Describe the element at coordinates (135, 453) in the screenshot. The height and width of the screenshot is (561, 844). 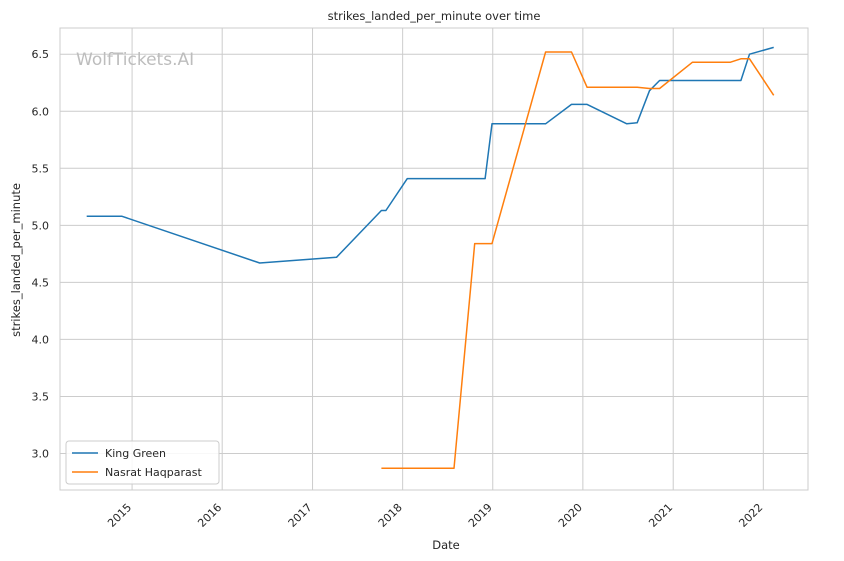
I see `legend-label-king-green: King Green` at that location.